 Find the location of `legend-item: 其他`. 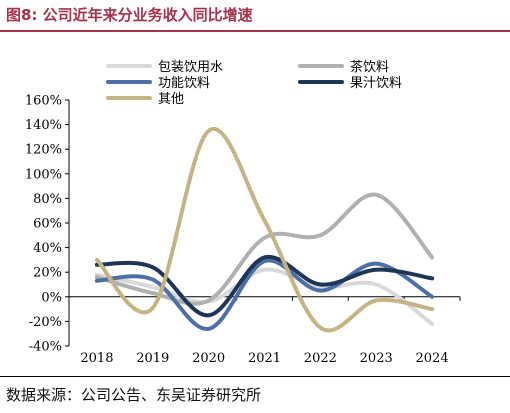

legend-item: 其他 is located at coordinates (145, 99).